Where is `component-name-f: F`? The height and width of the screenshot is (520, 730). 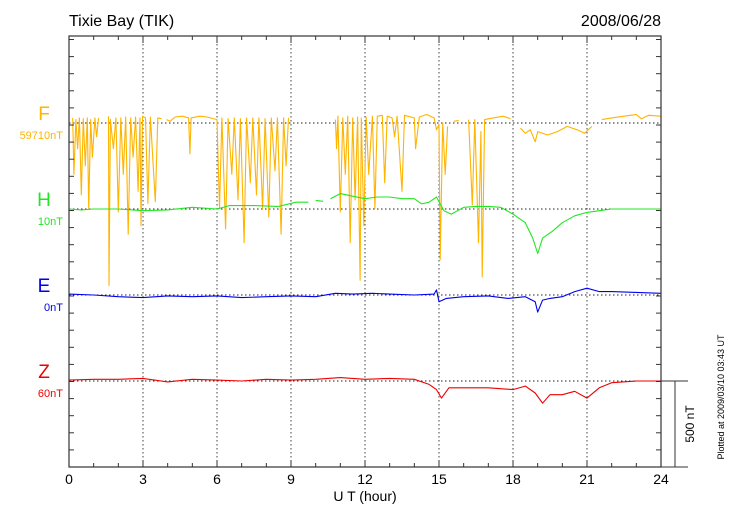
component-name-f: F is located at coordinates (44, 114).